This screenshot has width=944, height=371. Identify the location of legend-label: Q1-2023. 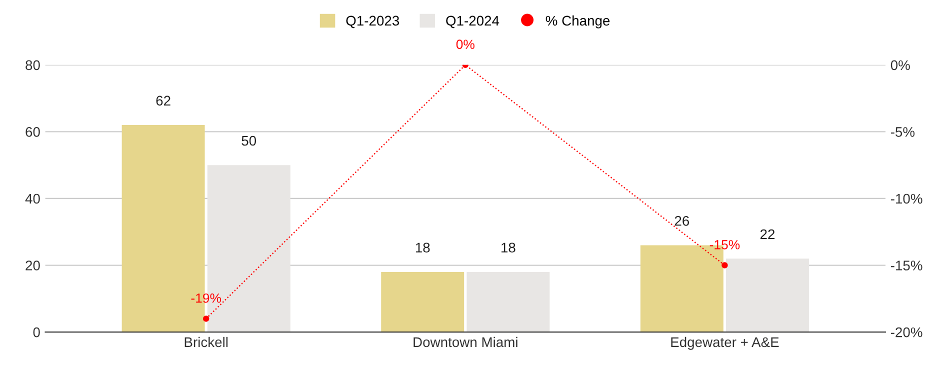
(373, 22).